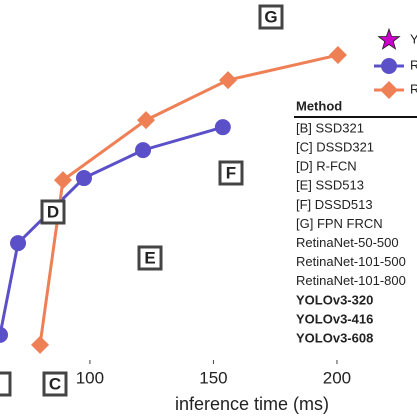  I want to click on table-row: YOLOv3-608, so click(334, 338).